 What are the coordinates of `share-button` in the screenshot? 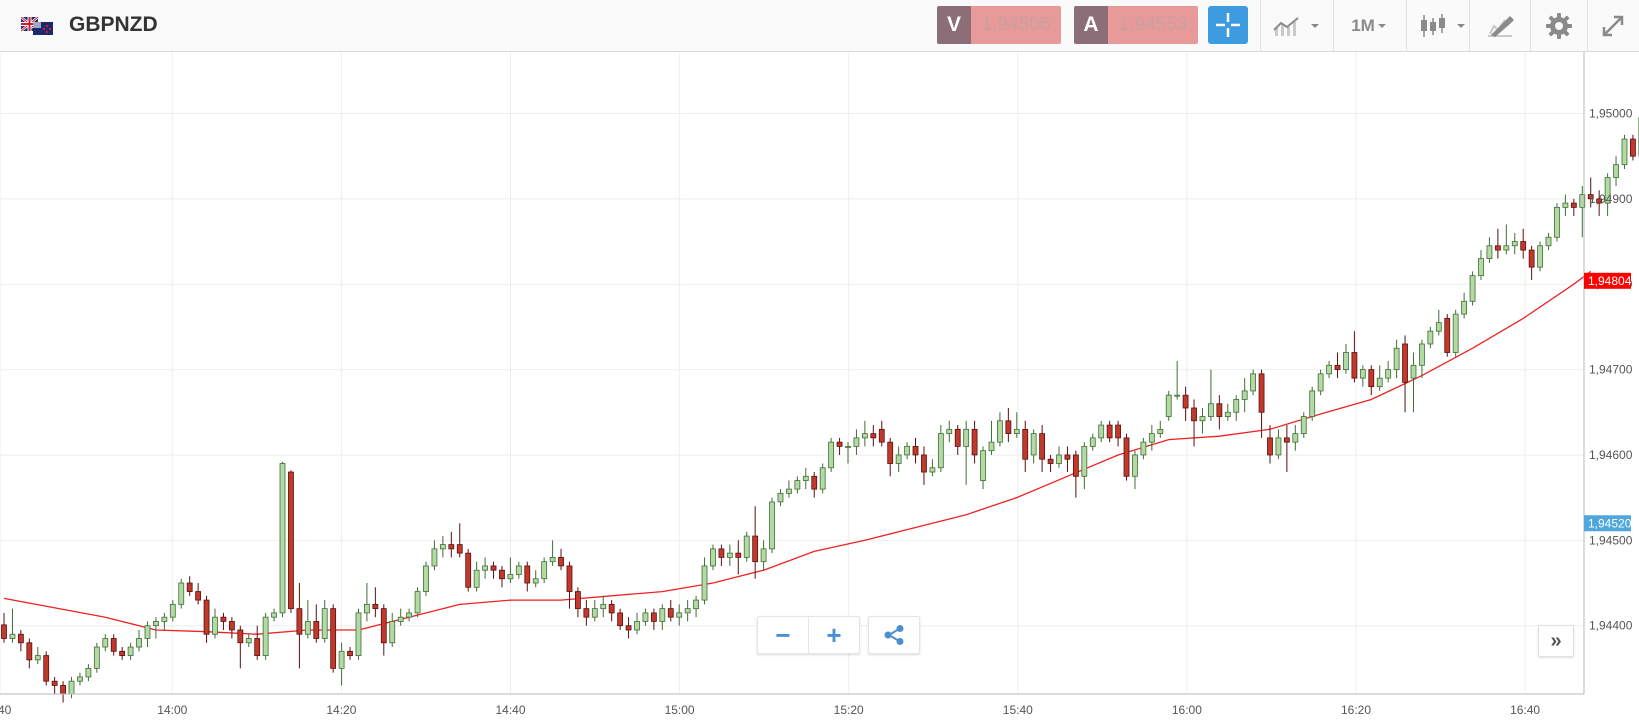 It's located at (894, 635).